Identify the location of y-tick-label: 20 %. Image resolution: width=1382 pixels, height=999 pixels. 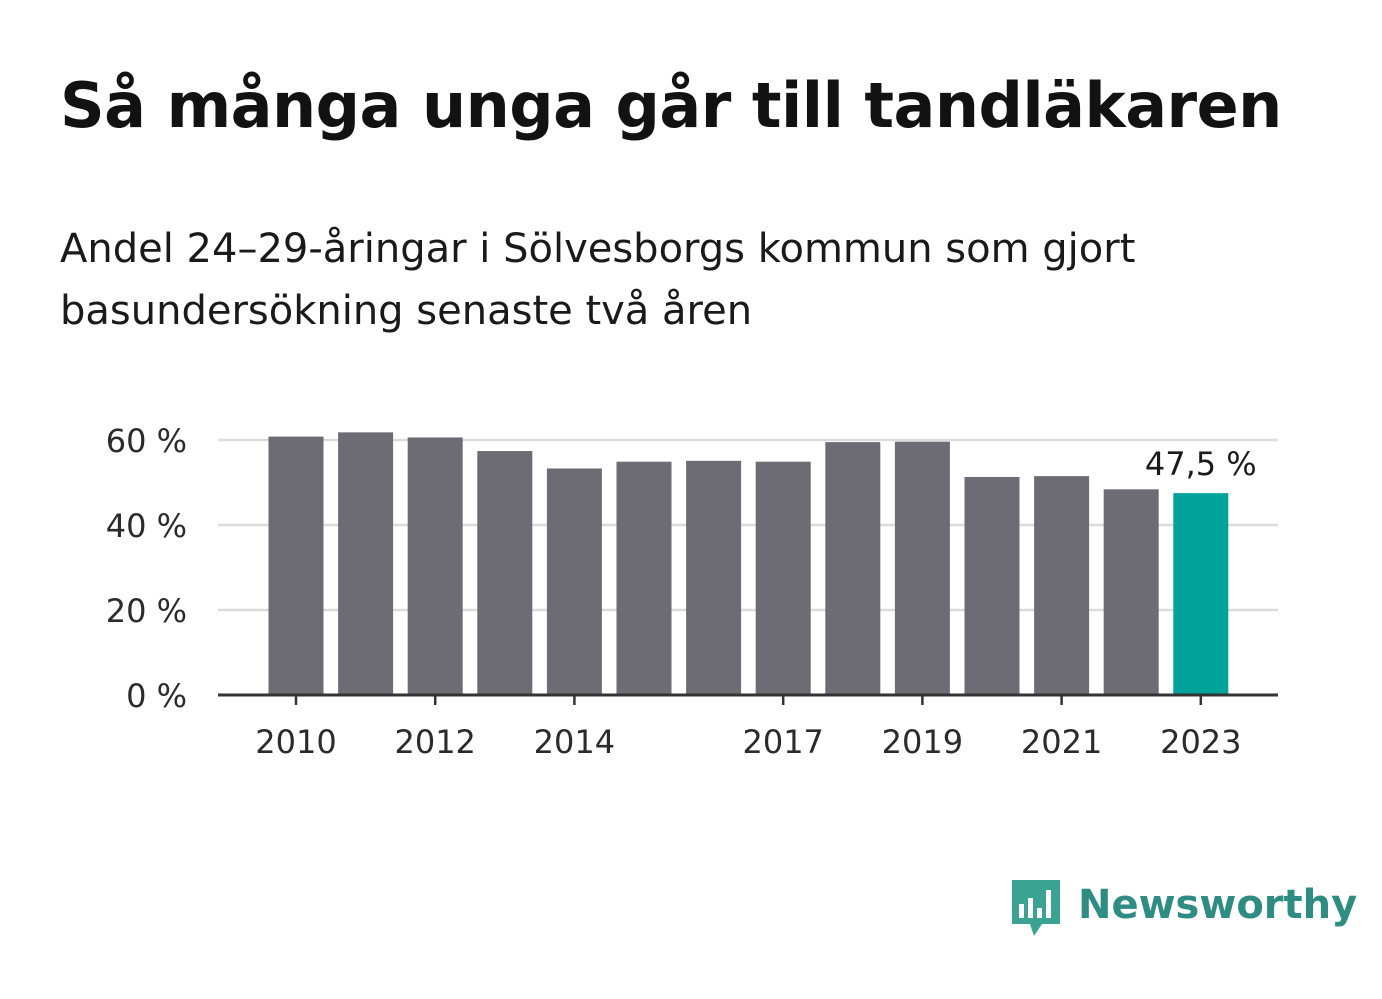
(146, 611).